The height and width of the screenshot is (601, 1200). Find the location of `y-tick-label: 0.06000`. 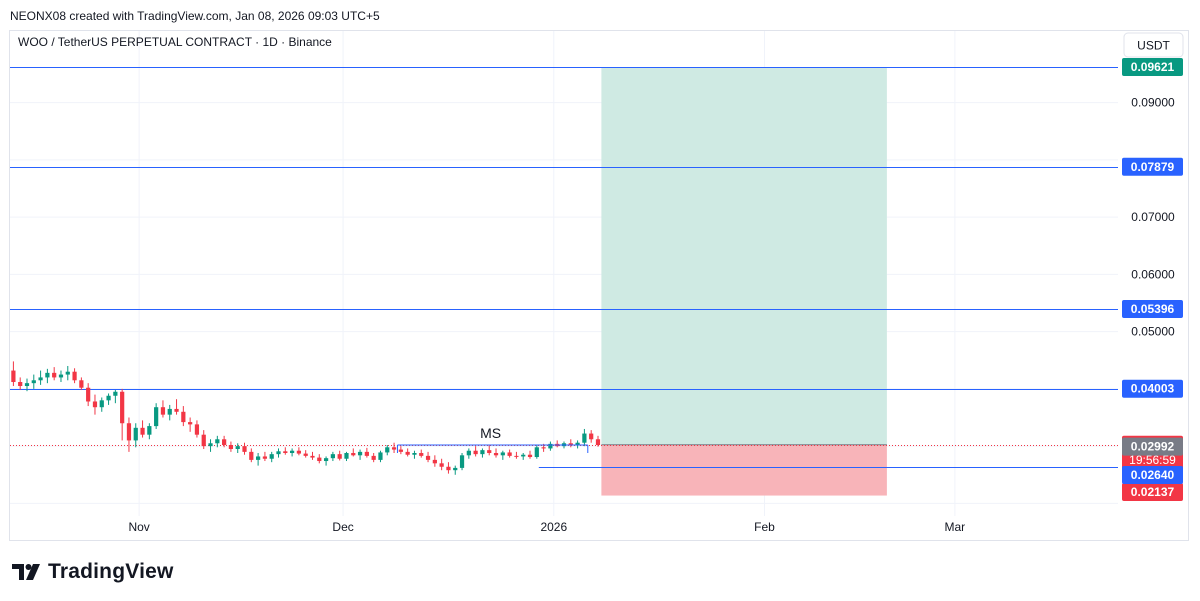

y-tick-label: 0.06000 is located at coordinates (1153, 274).